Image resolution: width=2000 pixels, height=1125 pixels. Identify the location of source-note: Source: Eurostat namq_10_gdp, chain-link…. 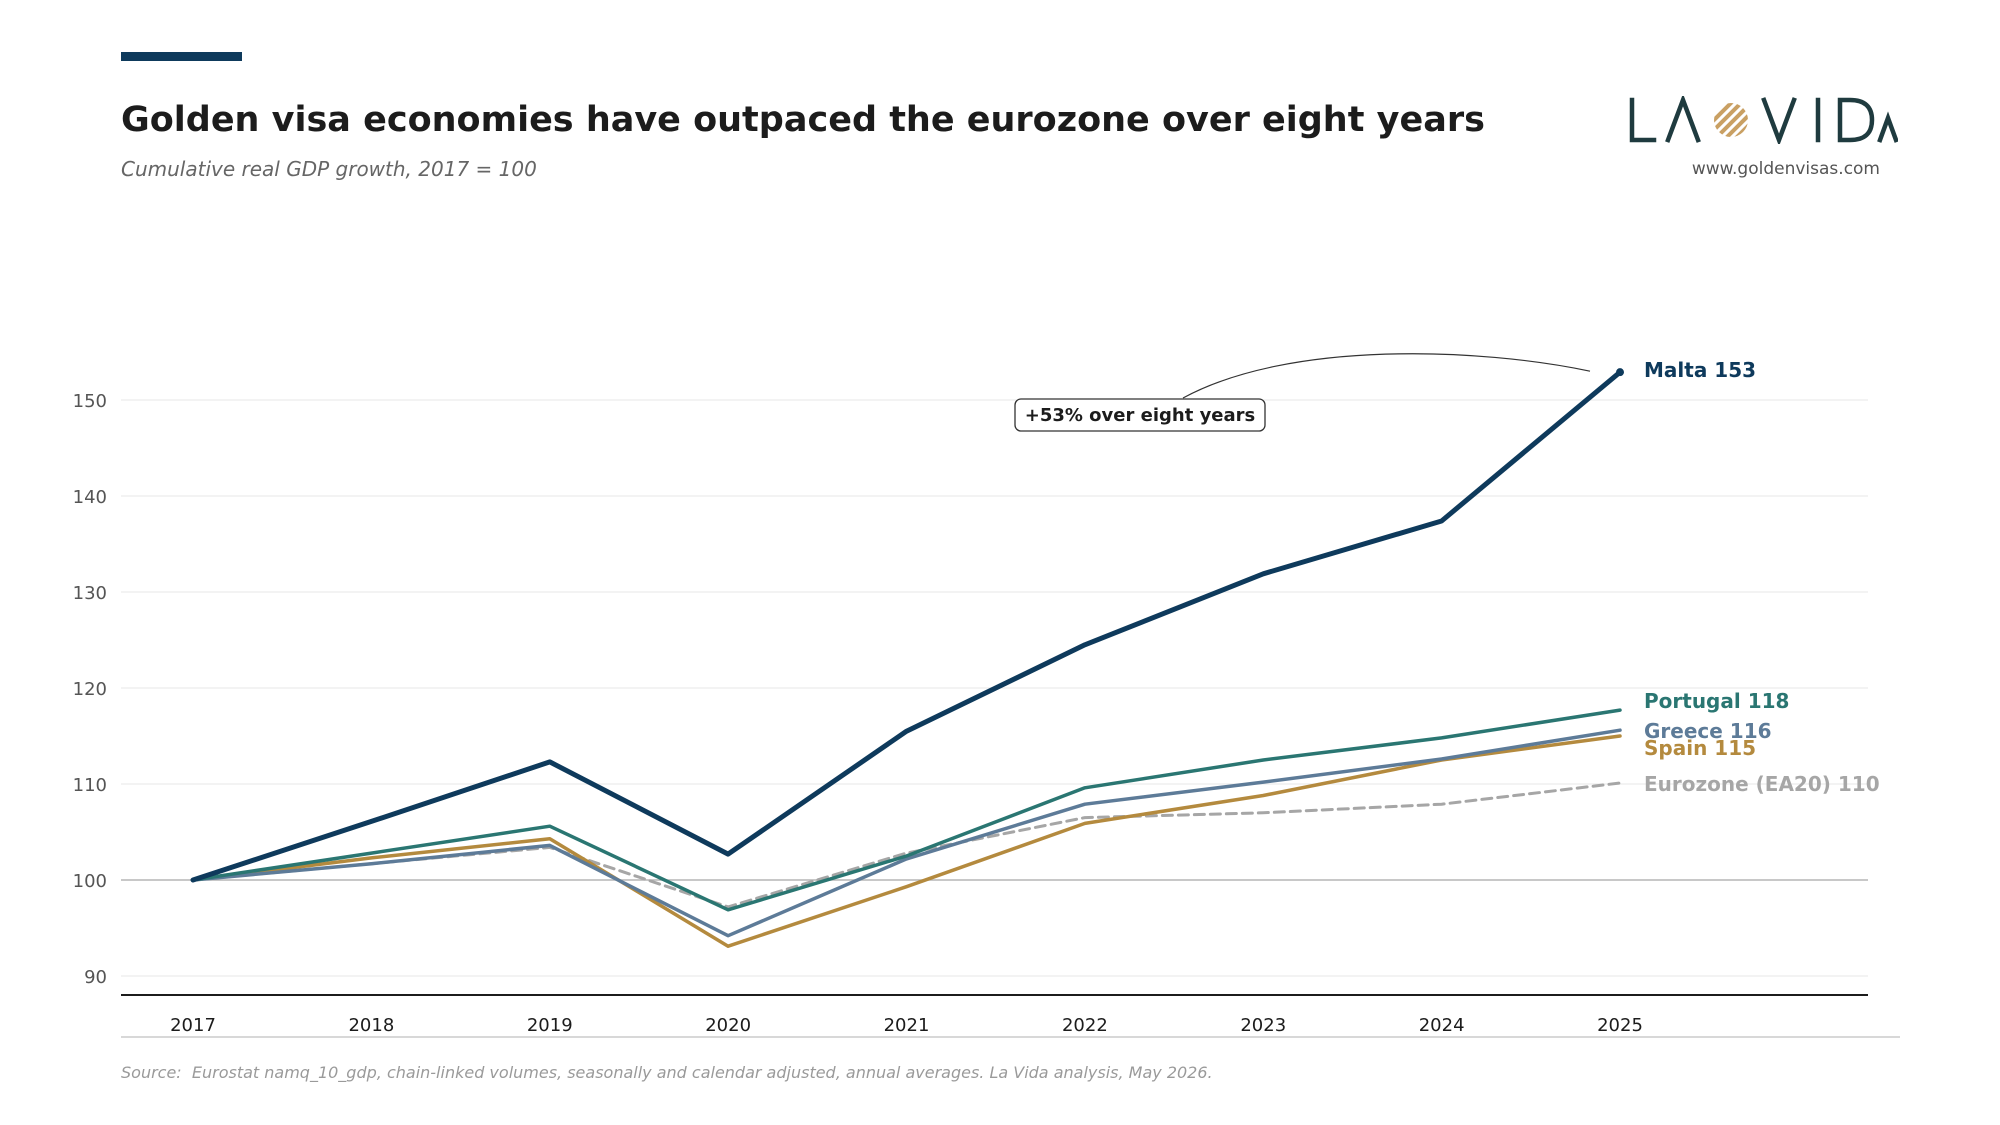
(667, 1072).